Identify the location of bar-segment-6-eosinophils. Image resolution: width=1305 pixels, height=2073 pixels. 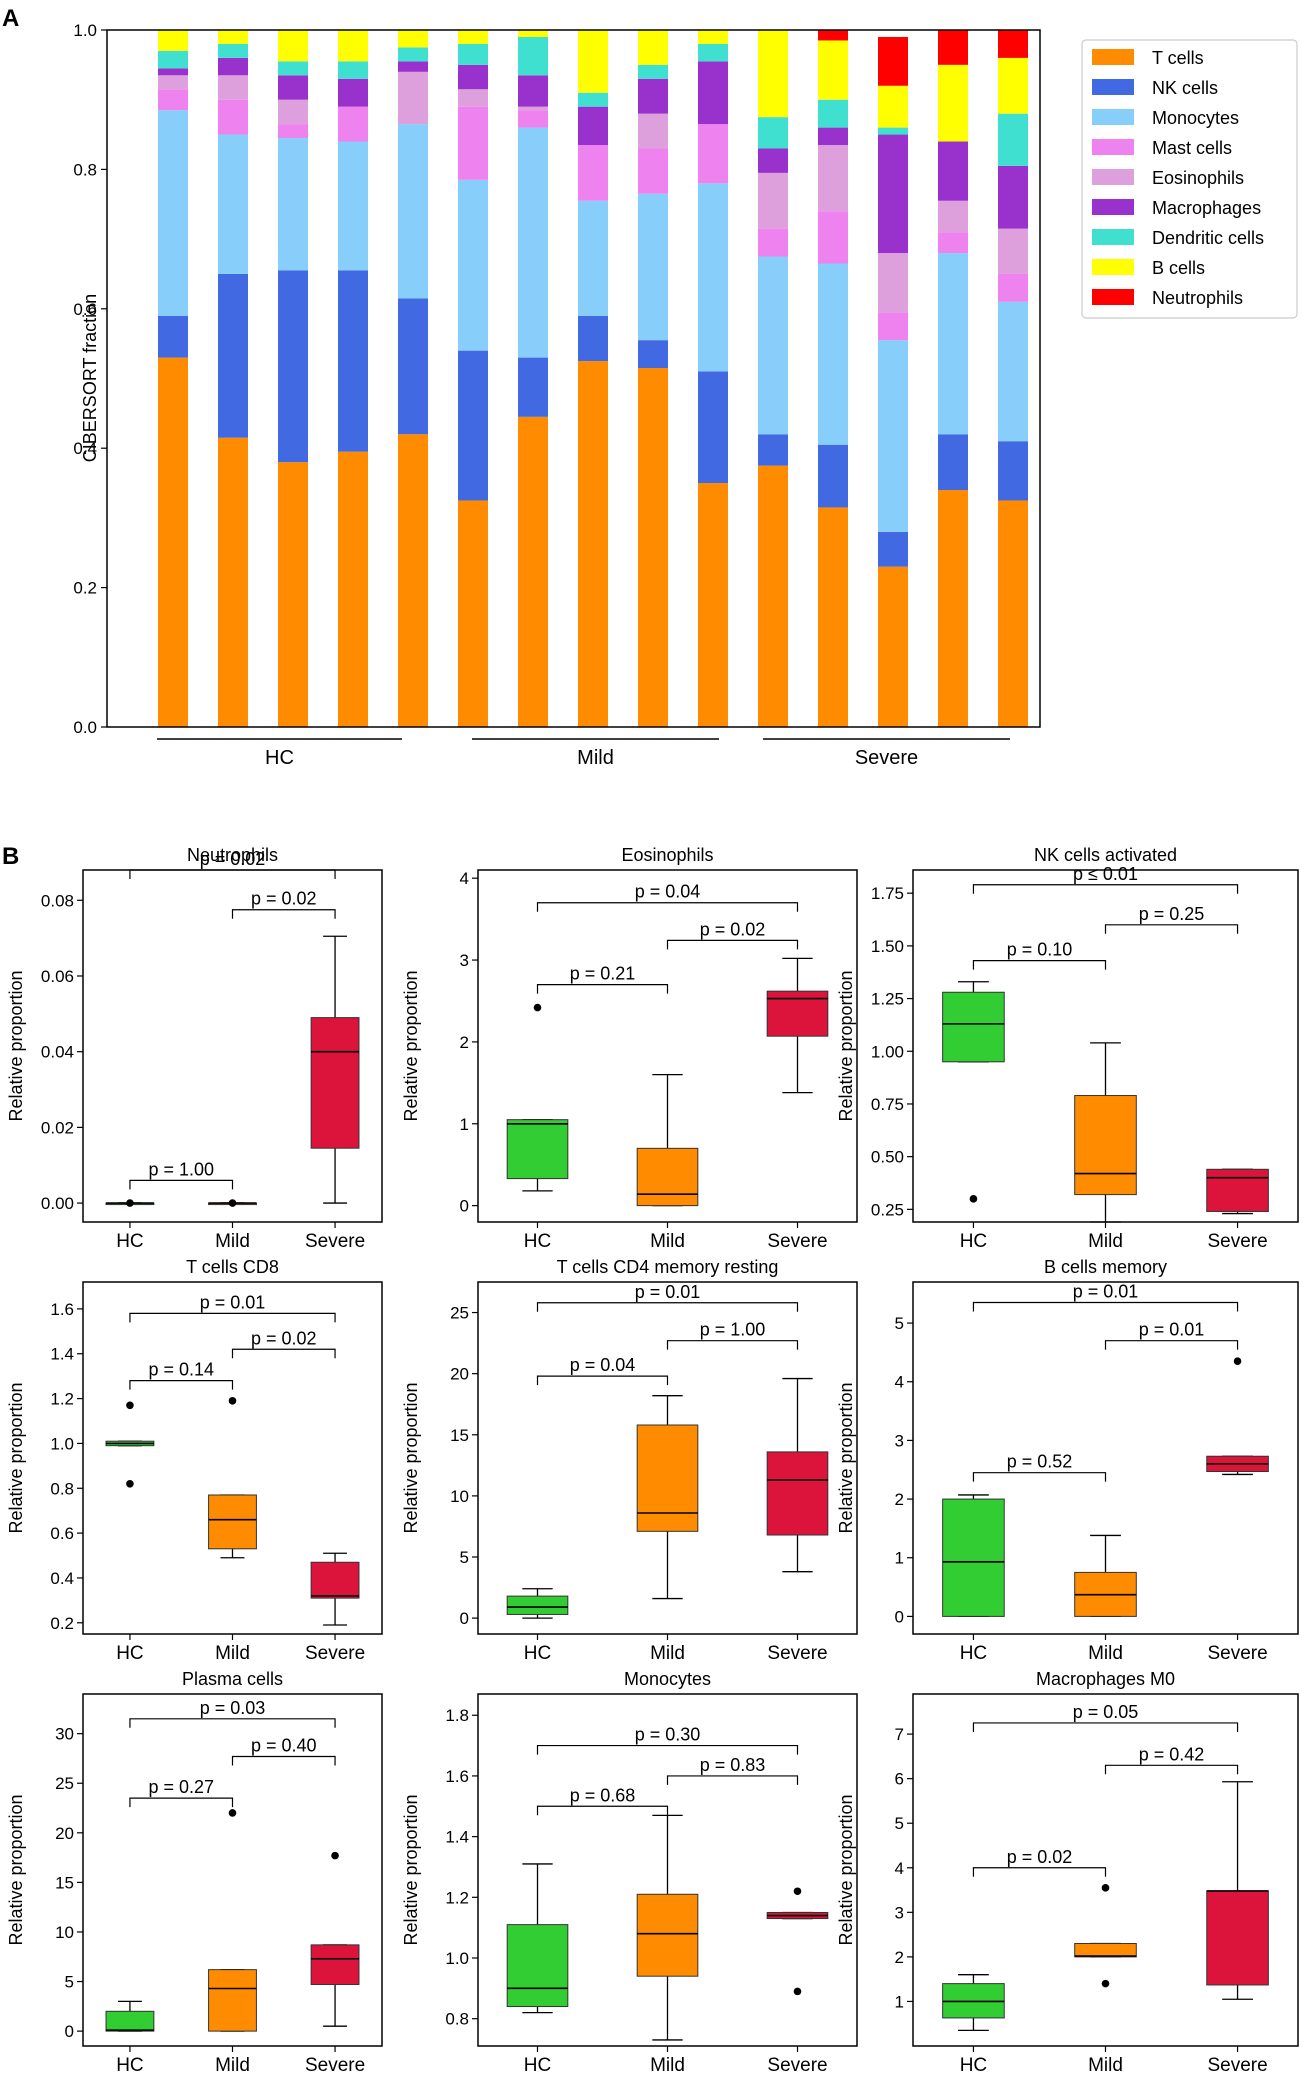
(473, 98).